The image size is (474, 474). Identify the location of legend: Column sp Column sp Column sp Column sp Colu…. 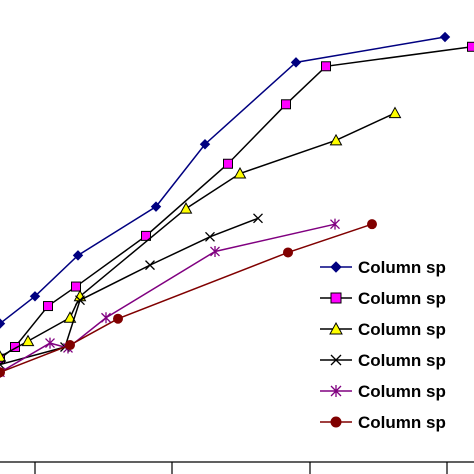
(383, 345).